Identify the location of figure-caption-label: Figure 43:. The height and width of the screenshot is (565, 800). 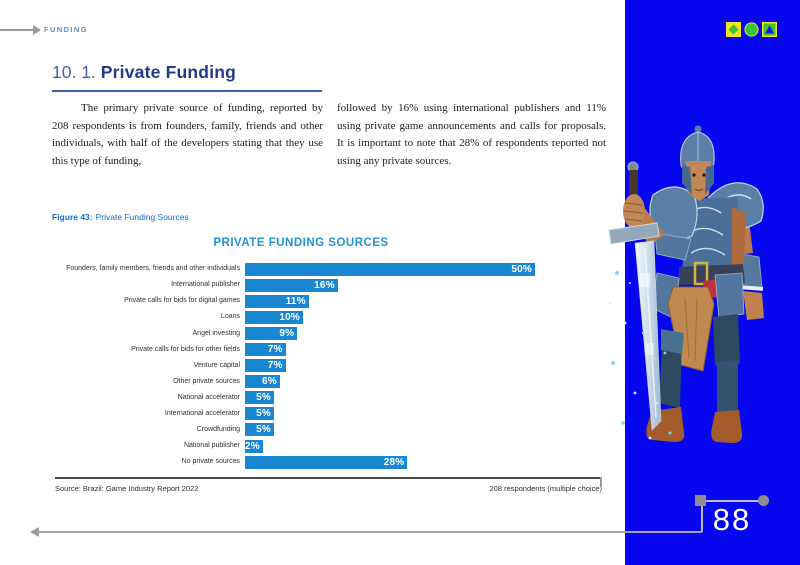
(72, 217).